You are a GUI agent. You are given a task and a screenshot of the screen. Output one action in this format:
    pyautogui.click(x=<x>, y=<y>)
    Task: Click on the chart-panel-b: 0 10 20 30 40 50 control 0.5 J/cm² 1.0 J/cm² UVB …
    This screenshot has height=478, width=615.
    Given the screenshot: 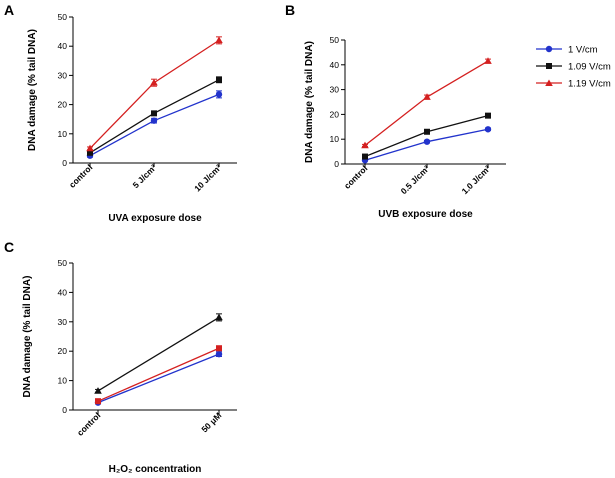 What is the action you would take?
    pyautogui.click(x=405, y=127)
    